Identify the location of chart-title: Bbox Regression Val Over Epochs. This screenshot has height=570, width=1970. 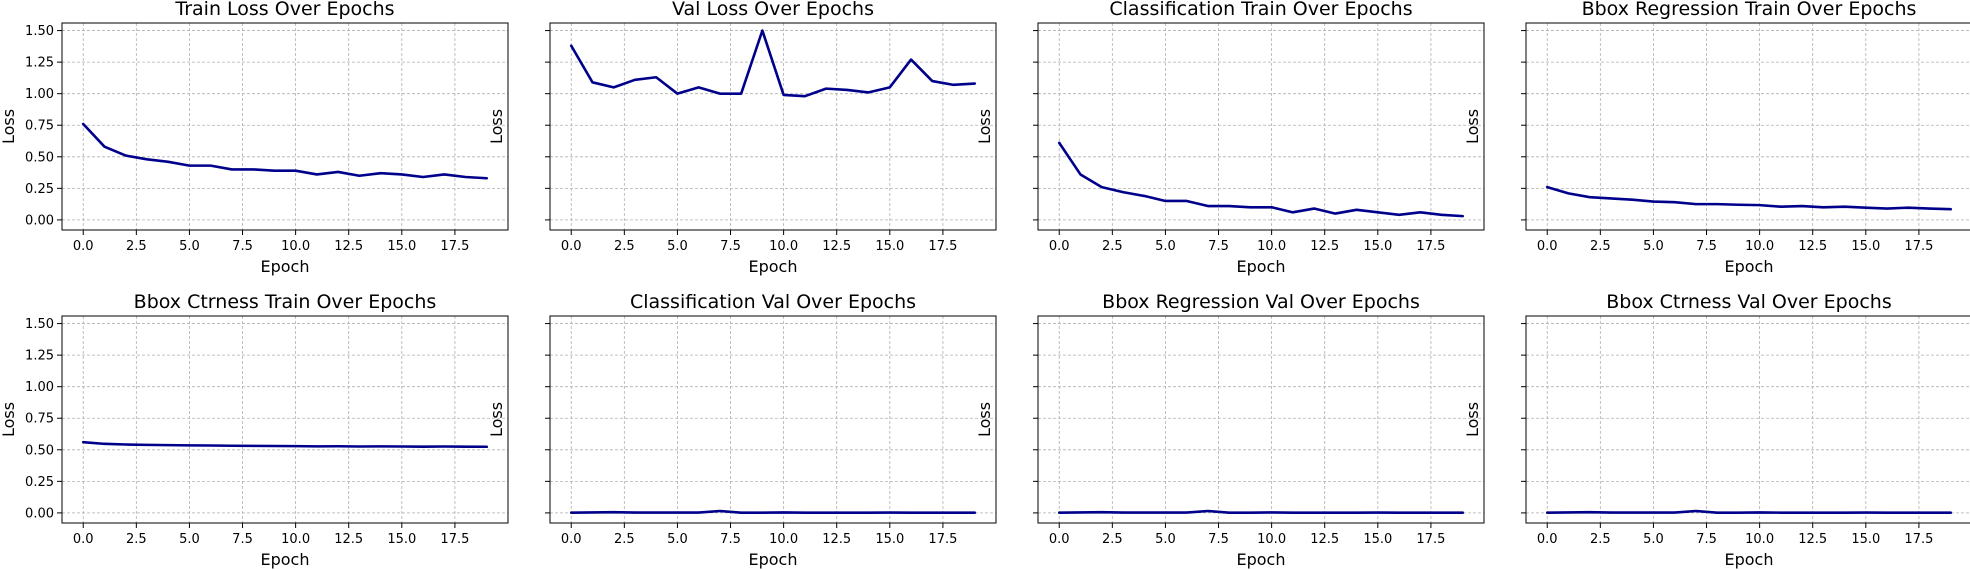
(1261, 302).